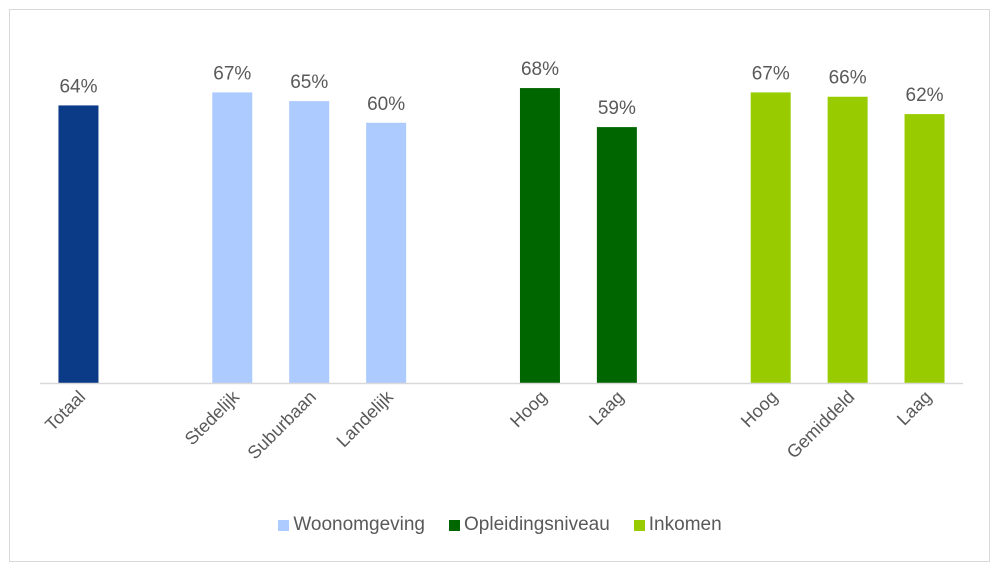 This screenshot has height=574, width=1000. Describe the element at coordinates (925, 95) in the screenshot. I see `data-label: 62%` at that location.